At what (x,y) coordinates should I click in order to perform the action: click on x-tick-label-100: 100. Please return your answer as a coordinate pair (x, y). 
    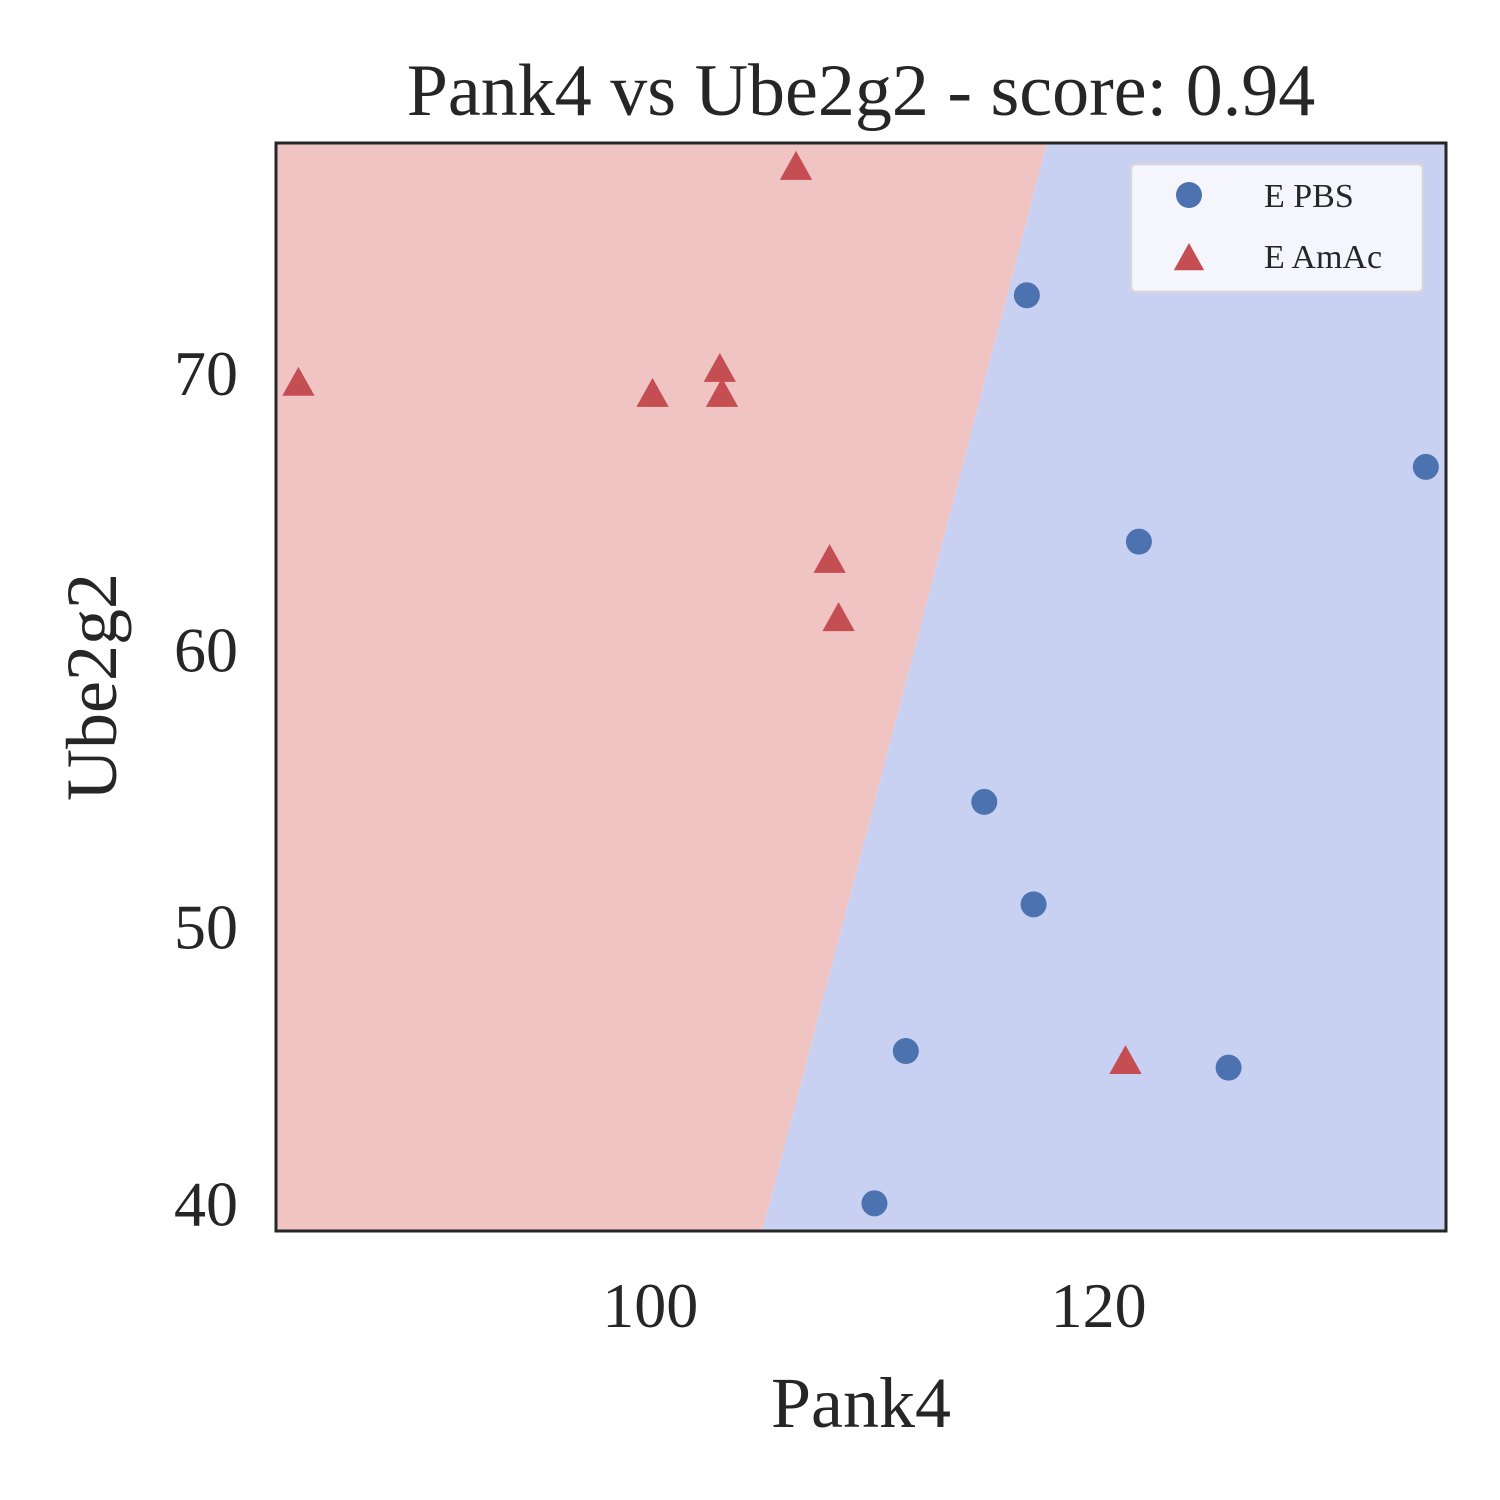
    Looking at the image, I should click on (650, 1305).